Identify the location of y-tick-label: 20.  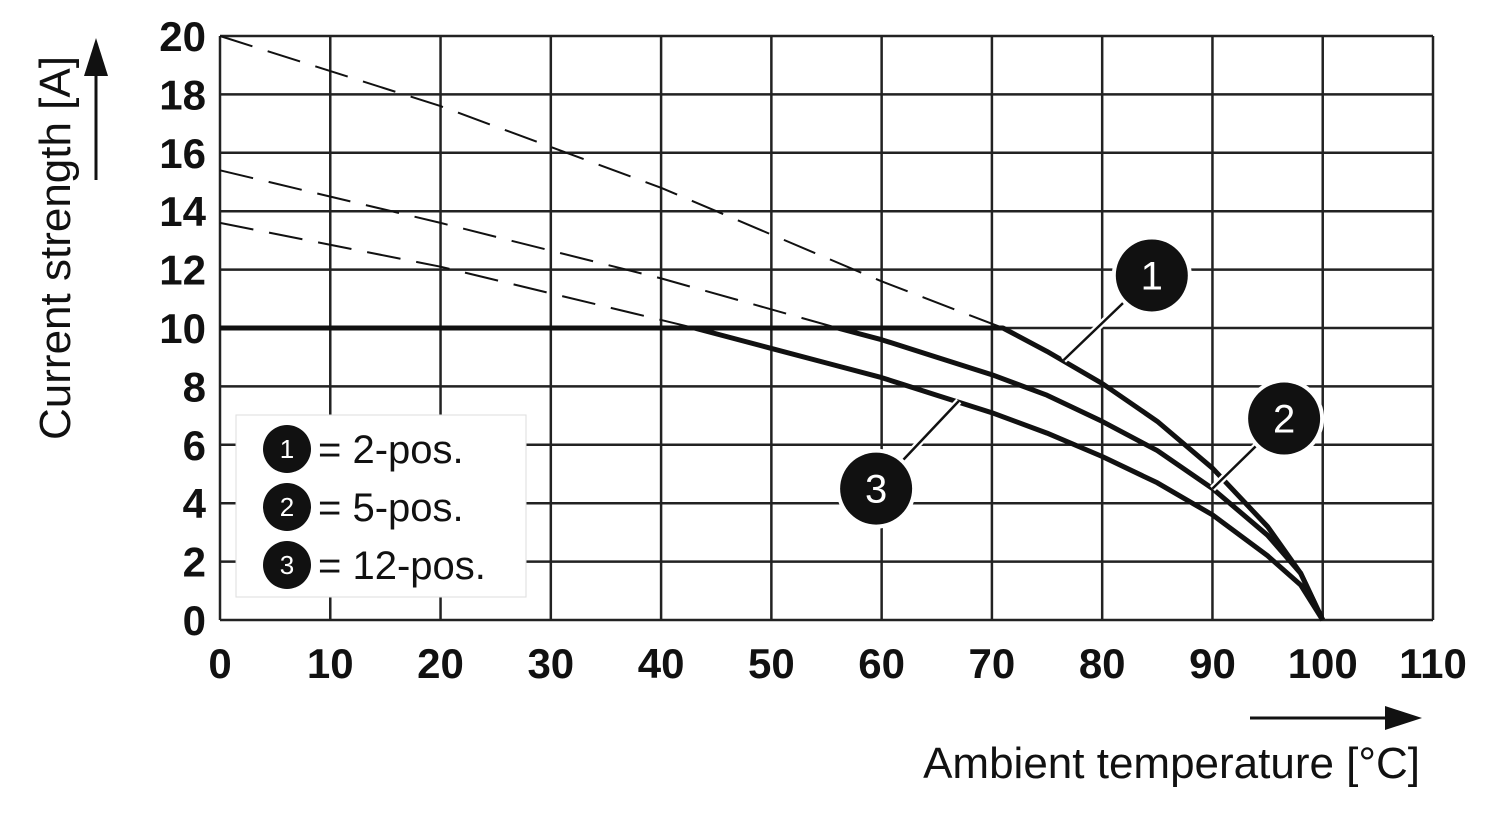
(182, 36).